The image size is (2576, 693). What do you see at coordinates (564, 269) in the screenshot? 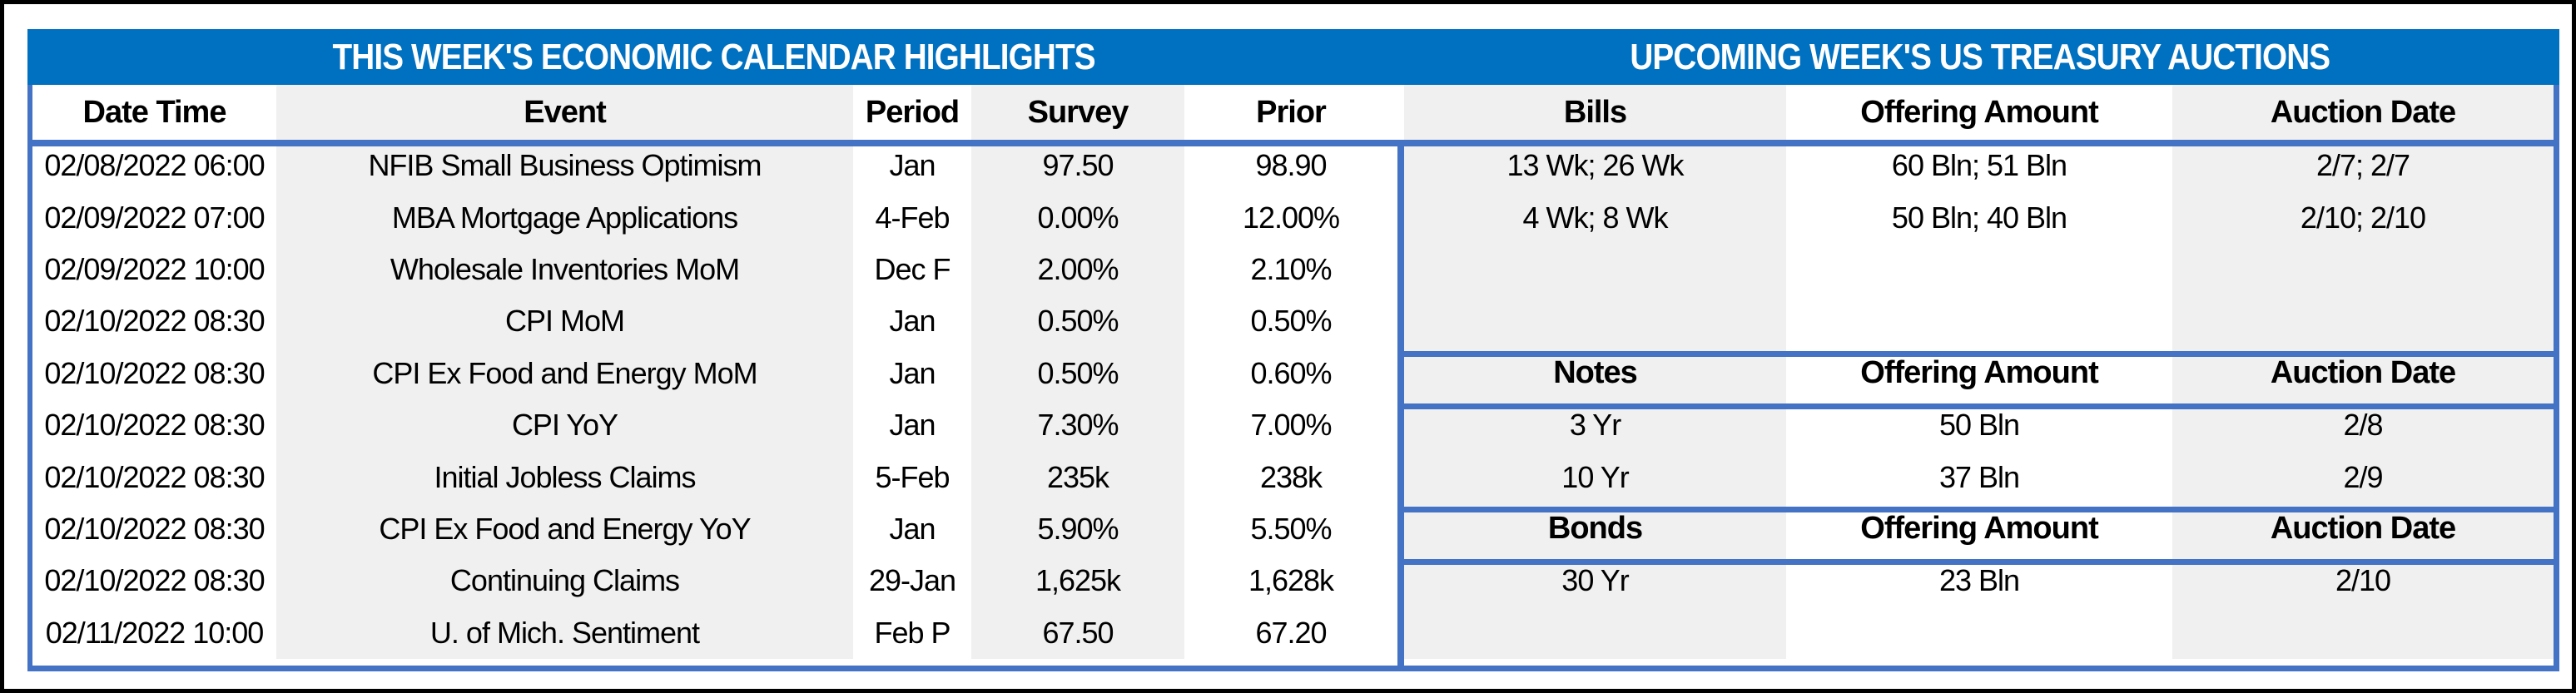
I see `event-cell: Wholesale Inventories MoM` at bounding box center [564, 269].